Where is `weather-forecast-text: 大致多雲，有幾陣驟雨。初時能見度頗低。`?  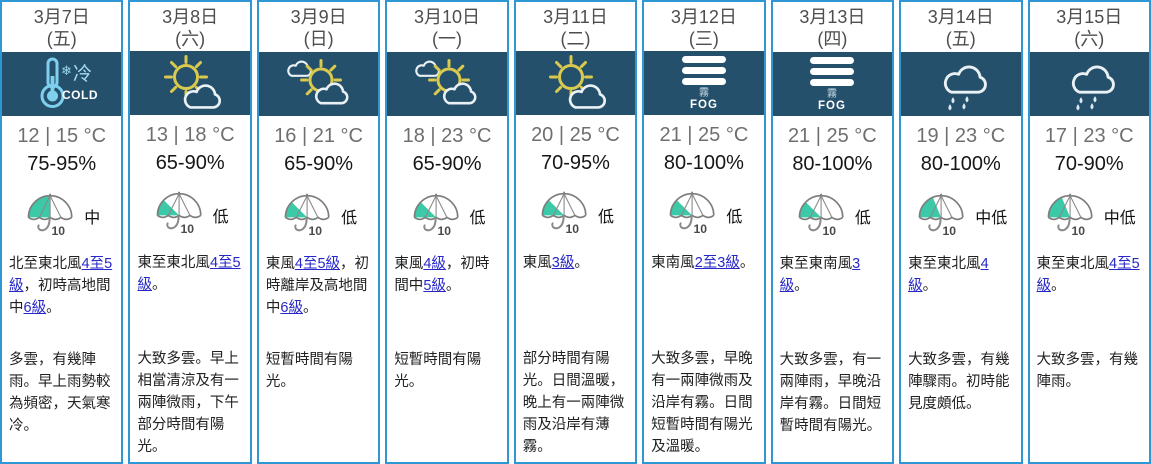 weather-forecast-text: 大致多雲，有幾陣驟雨。初時能見度頗低。 is located at coordinates (959, 382).